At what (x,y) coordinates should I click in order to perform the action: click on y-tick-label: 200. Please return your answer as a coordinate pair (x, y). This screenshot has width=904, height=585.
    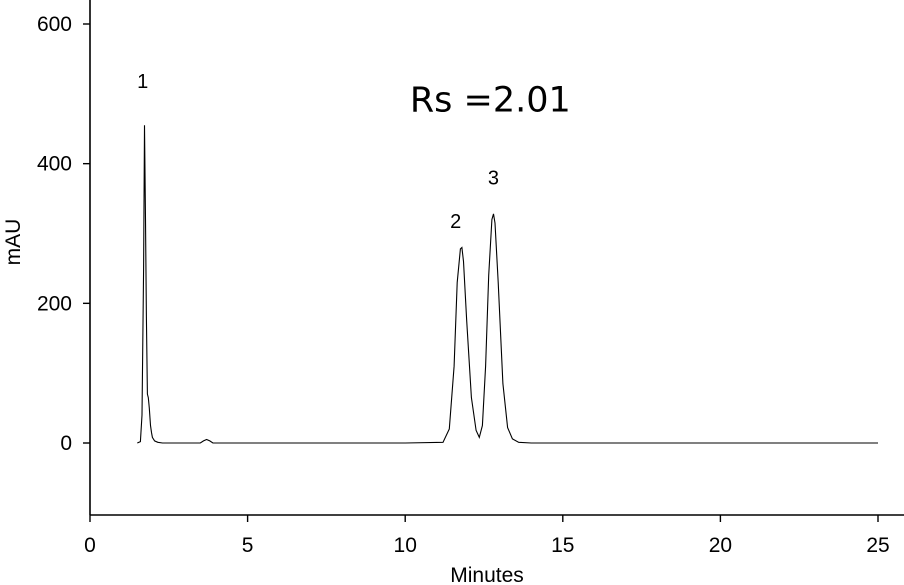
    Looking at the image, I should click on (54, 303).